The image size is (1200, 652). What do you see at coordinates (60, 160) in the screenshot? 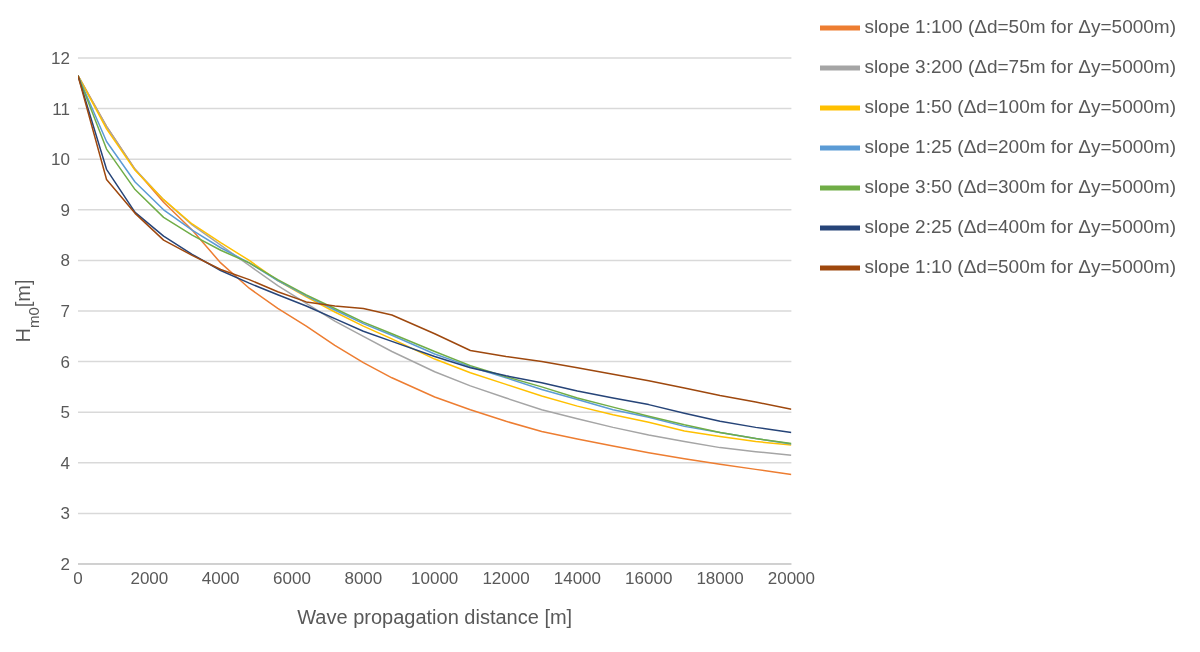
I see `y-tick-label: 10` at bounding box center [60, 160].